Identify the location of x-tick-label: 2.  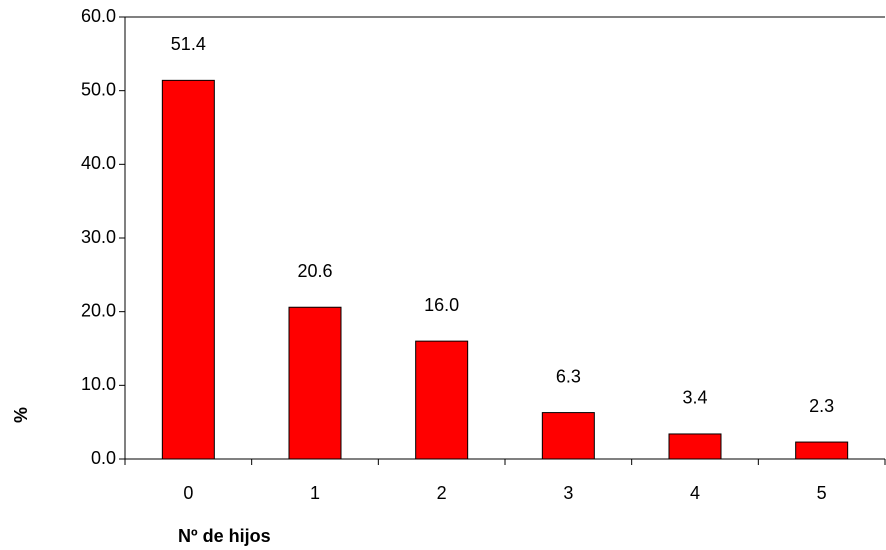
(442, 493).